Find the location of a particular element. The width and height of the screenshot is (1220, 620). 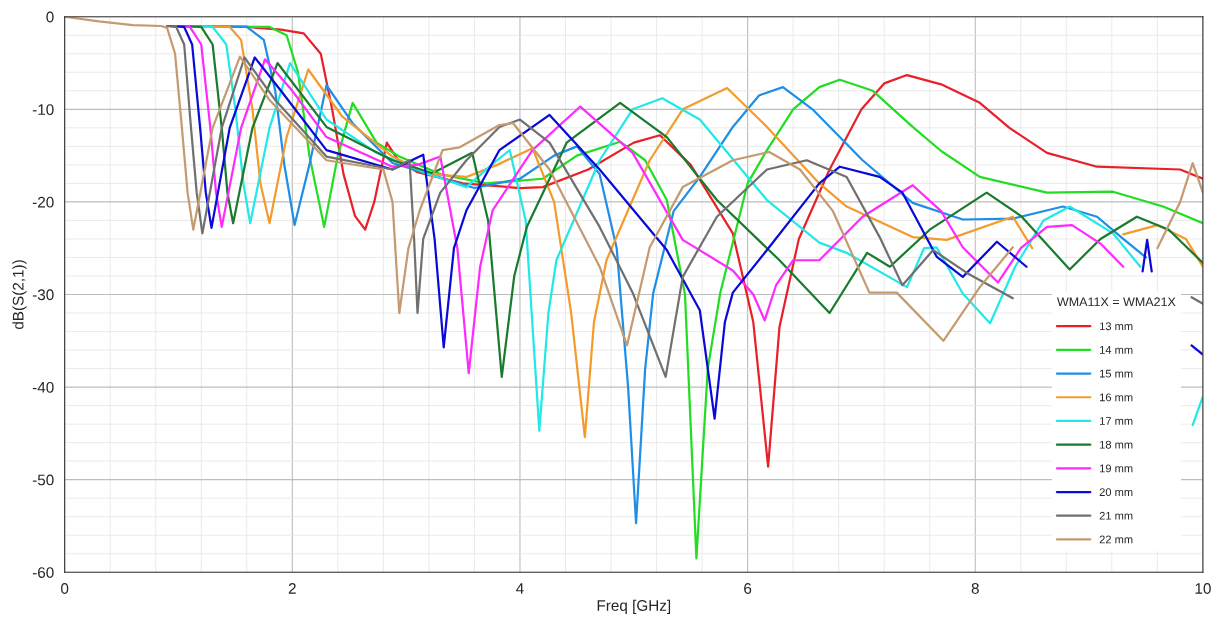

x-tick-label: 2 is located at coordinates (292, 588).